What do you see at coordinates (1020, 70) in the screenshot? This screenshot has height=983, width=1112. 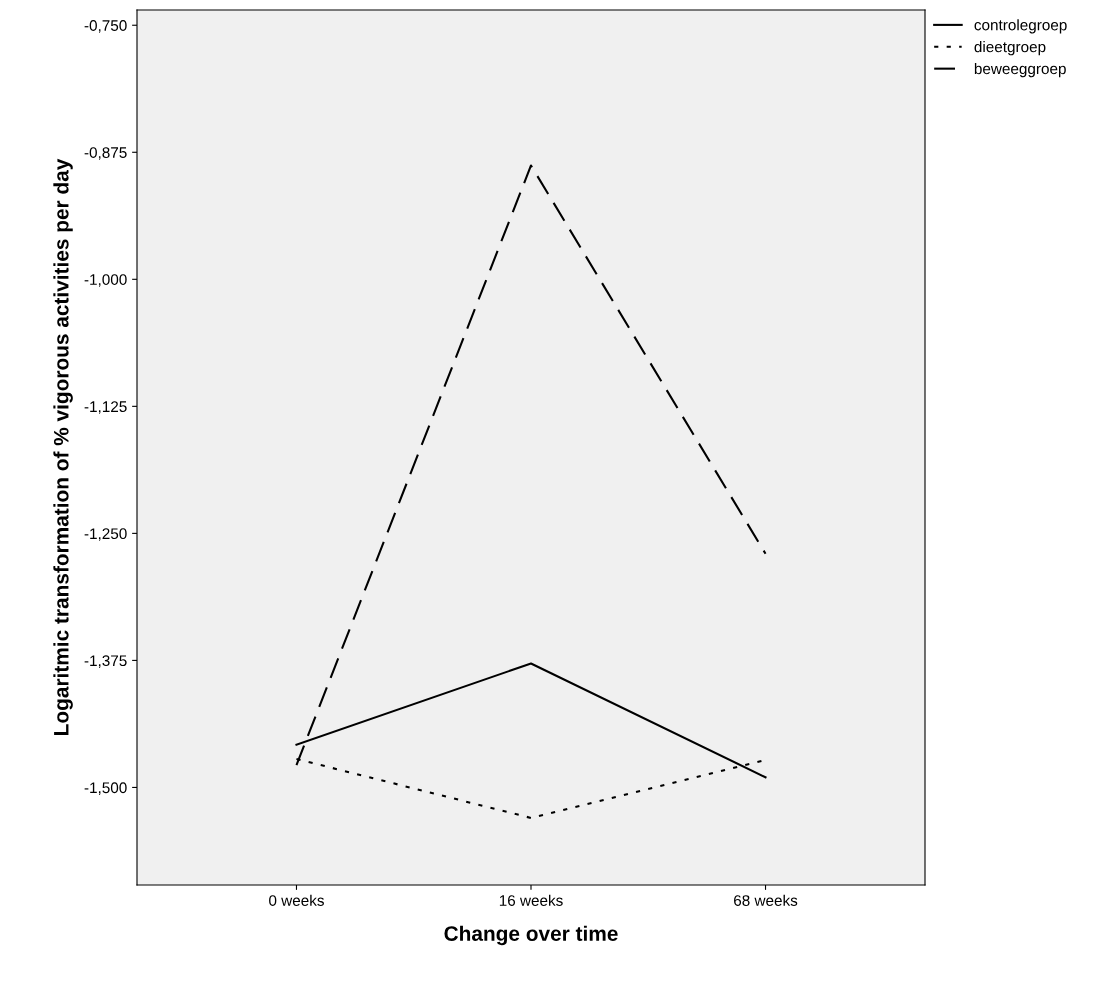 I see `legend-label: beweeggroep` at bounding box center [1020, 70].